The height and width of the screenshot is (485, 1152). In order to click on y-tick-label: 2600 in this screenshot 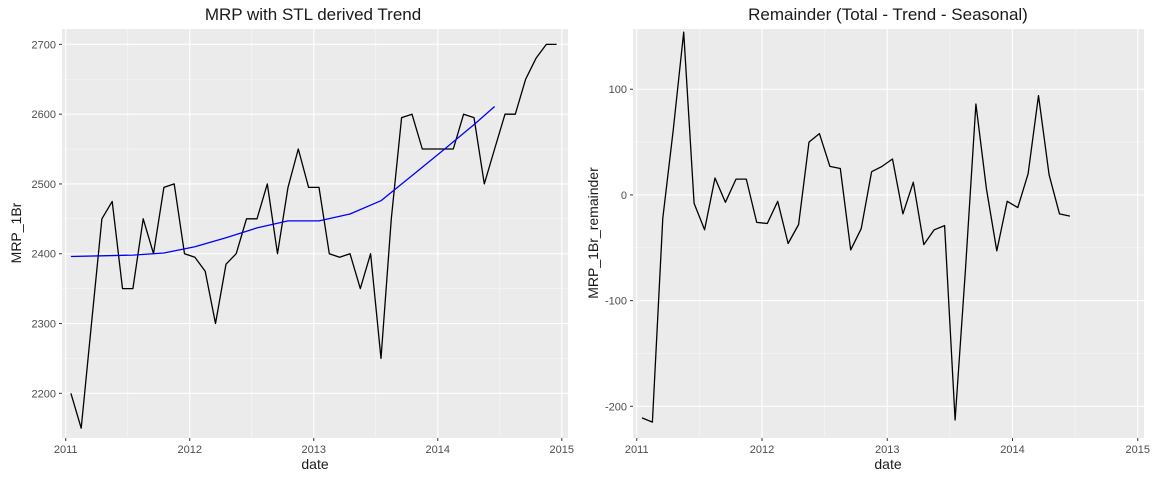, I will do `click(44, 115)`.